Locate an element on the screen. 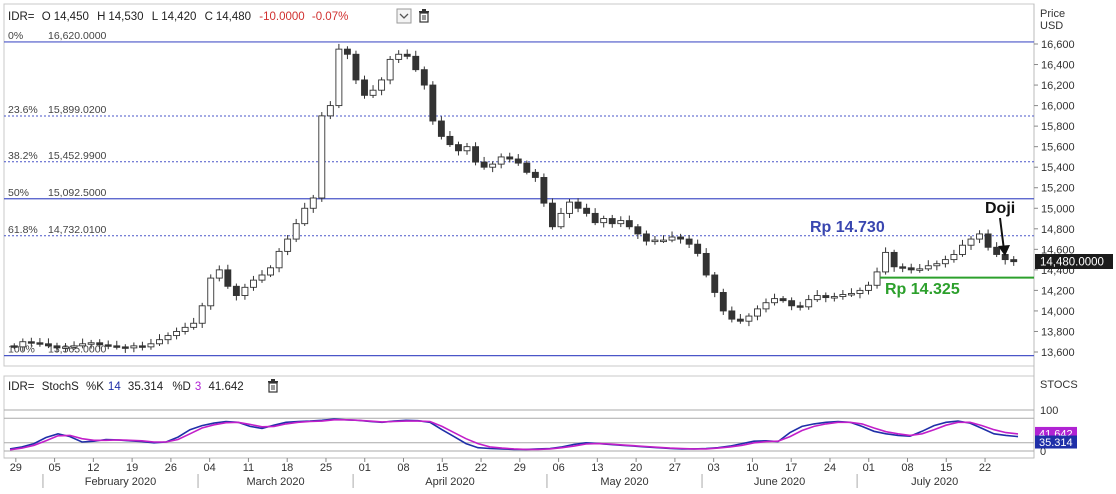  y-tick-label: 16,000 is located at coordinates (1058, 107).